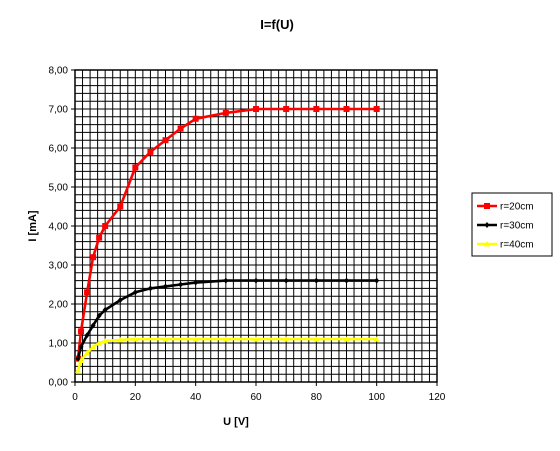  What do you see at coordinates (75, 397) in the screenshot?
I see `x-tick-label: 0` at bounding box center [75, 397].